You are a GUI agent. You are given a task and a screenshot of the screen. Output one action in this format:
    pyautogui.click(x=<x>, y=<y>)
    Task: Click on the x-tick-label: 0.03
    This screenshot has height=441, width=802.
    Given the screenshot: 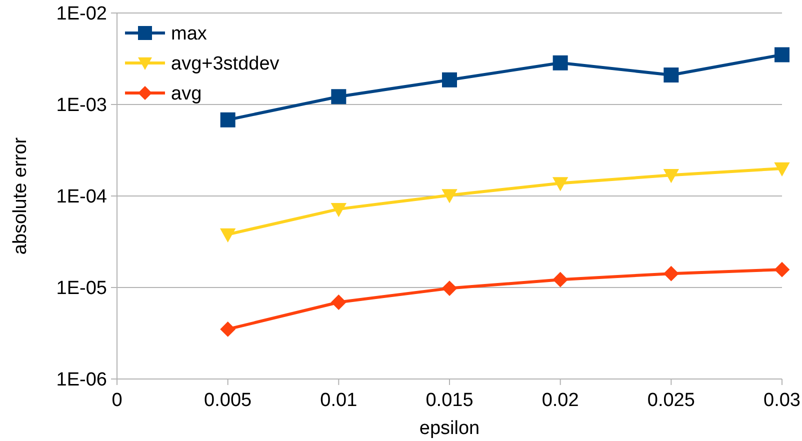 What is the action you would take?
    pyautogui.click(x=782, y=400)
    